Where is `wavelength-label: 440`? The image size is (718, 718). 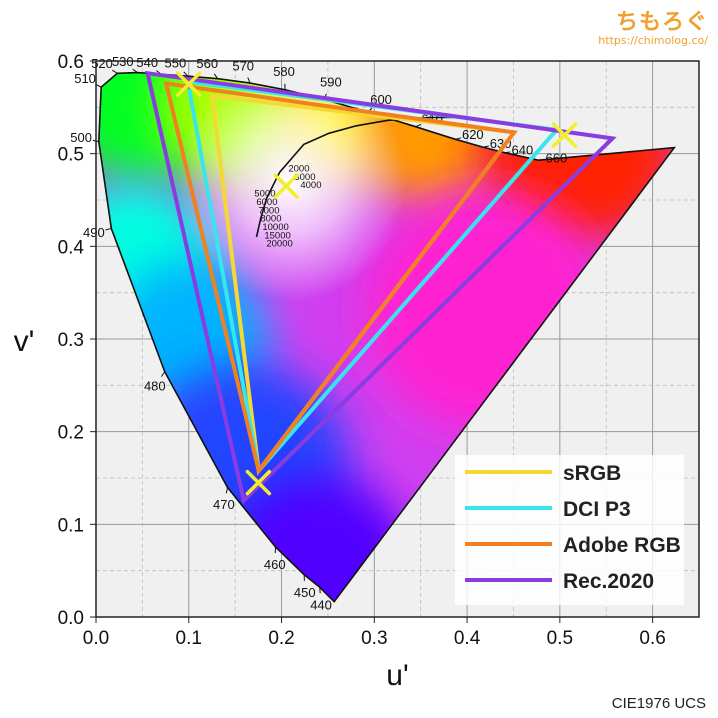 wavelength-label: 440 is located at coordinates (321, 604).